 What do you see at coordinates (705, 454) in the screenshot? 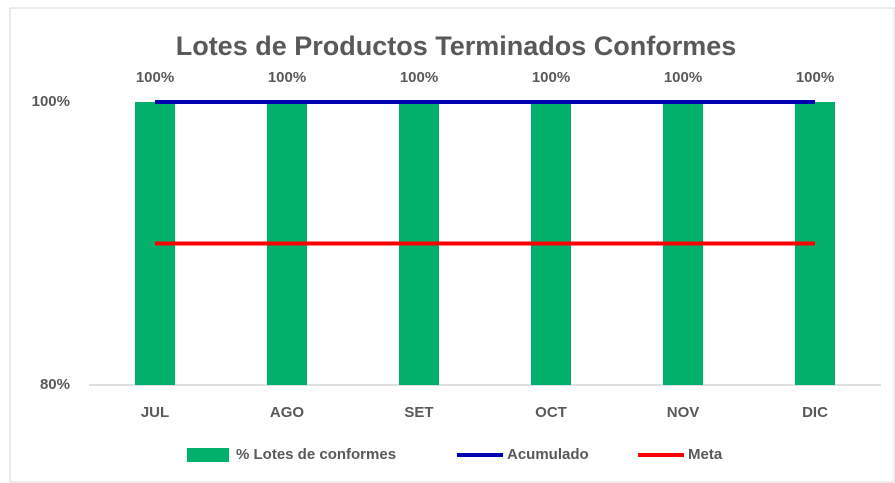
I see `legend-label: Meta` at bounding box center [705, 454].